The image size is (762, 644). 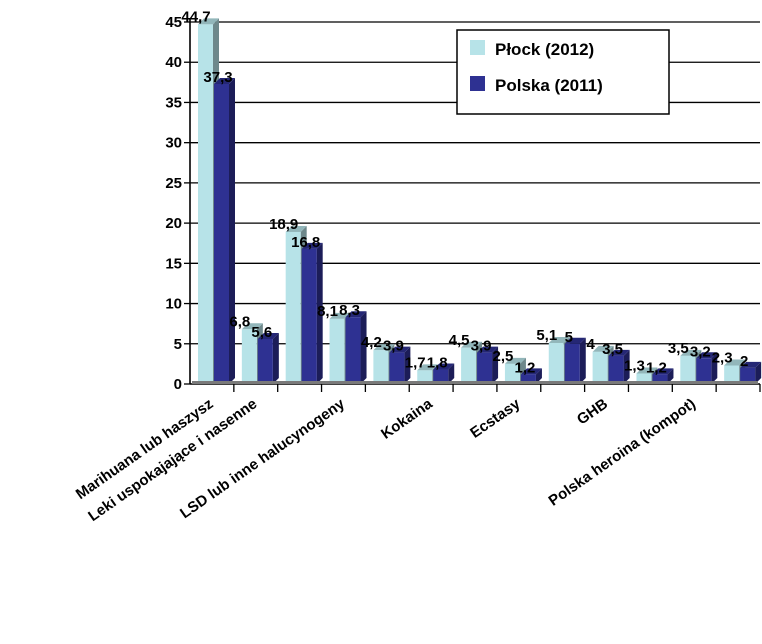 What do you see at coordinates (178, 344) in the screenshot?
I see `y-tick-label: 5` at bounding box center [178, 344].